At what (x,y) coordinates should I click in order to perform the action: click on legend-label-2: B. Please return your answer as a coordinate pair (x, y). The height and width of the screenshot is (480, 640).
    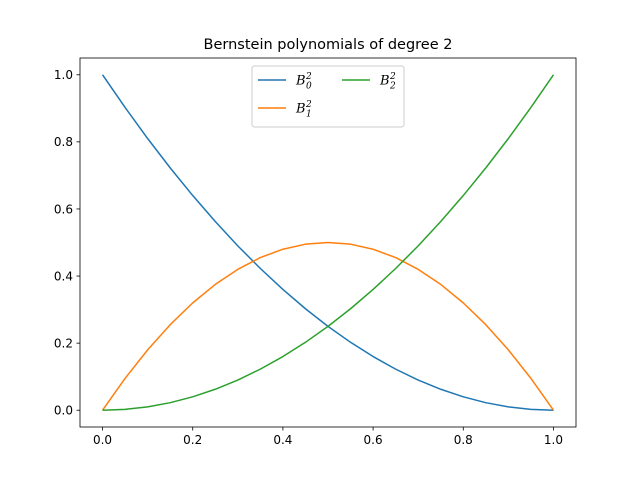
    Looking at the image, I should click on (384, 81).